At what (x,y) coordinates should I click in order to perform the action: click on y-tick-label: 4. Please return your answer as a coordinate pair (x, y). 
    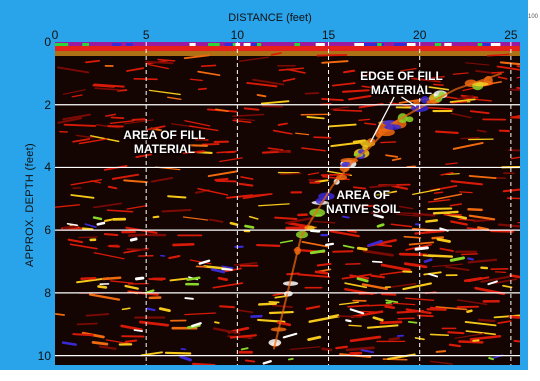
    Looking at the image, I should click on (47, 167).